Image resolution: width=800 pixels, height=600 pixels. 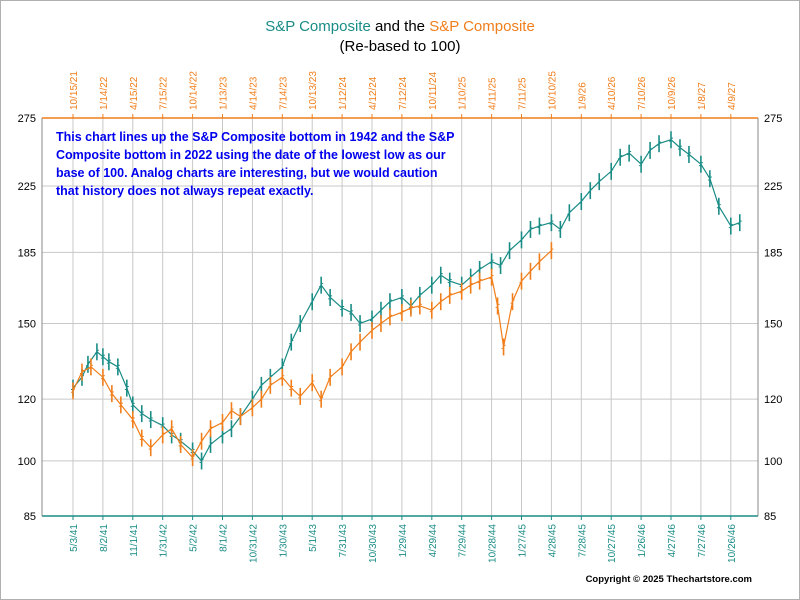 What do you see at coordinates (582, 96) in the screenshot?
I see `x-tick-label-top: 1/9/26` at bounding box center [582, 96].